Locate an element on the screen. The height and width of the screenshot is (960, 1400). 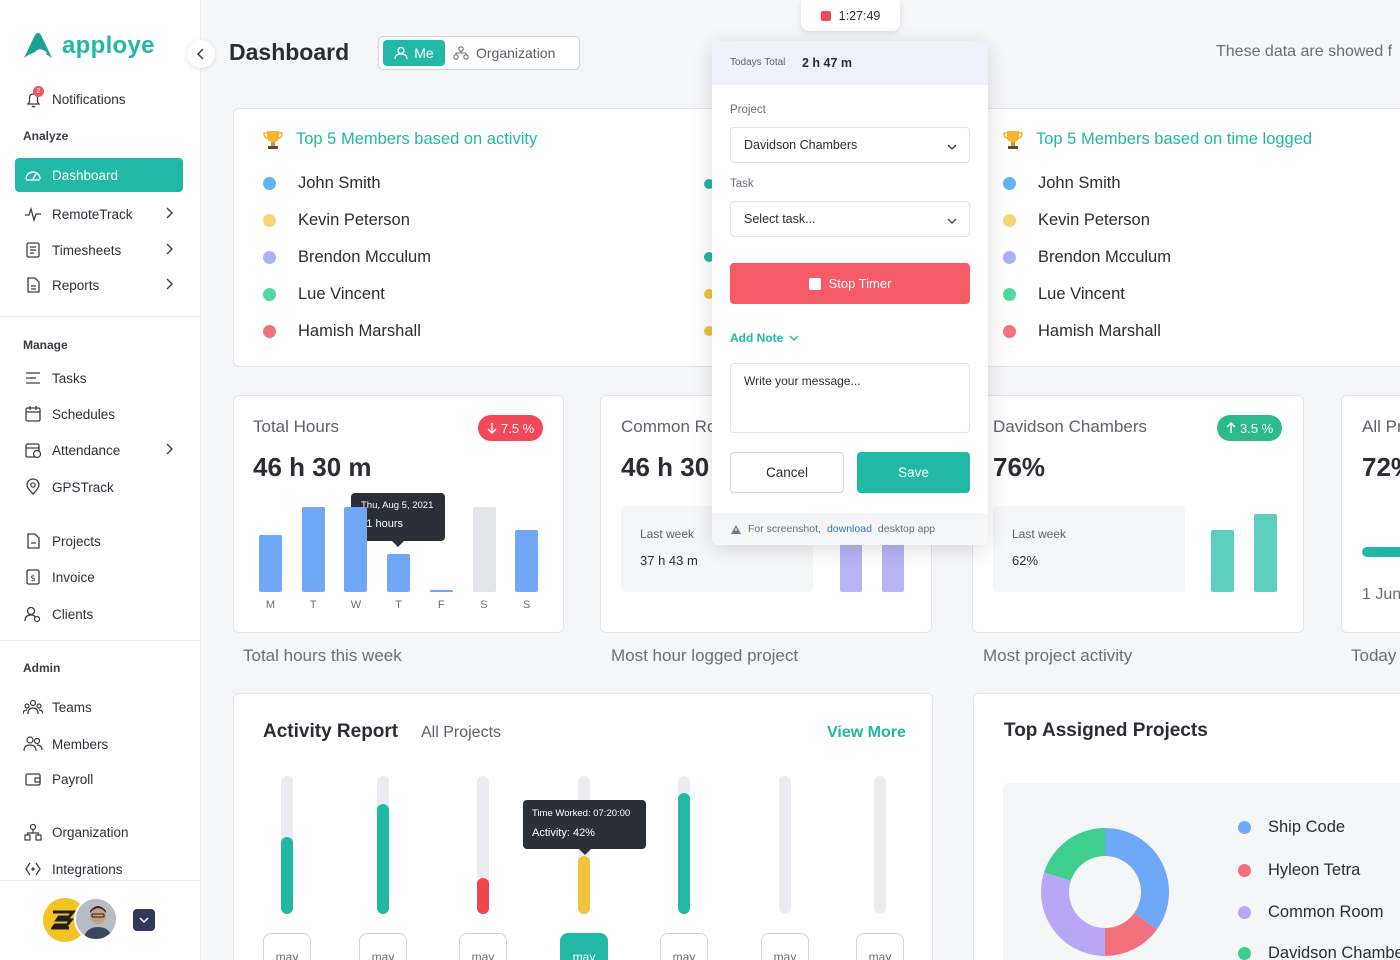
brand-logo: apploye is located at coordinates (88, 46).